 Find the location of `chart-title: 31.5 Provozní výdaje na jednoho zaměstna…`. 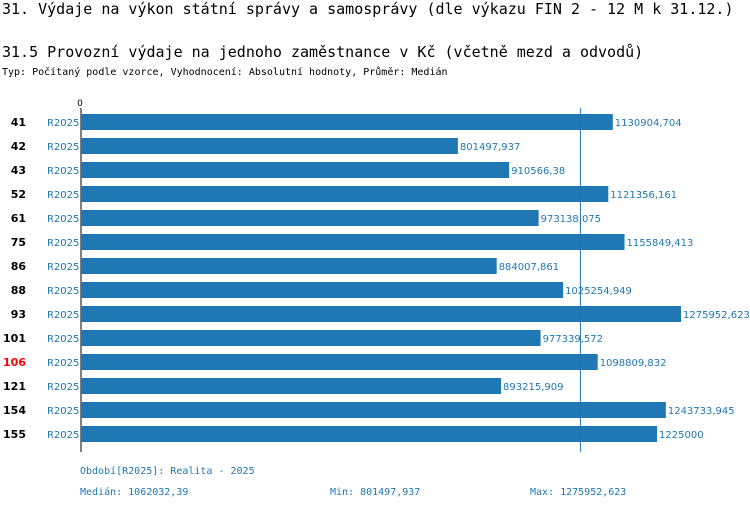

chart-title: 31.5 Provozní výdaje na jednoho zaměstna… is located at coordinates (323, 52).